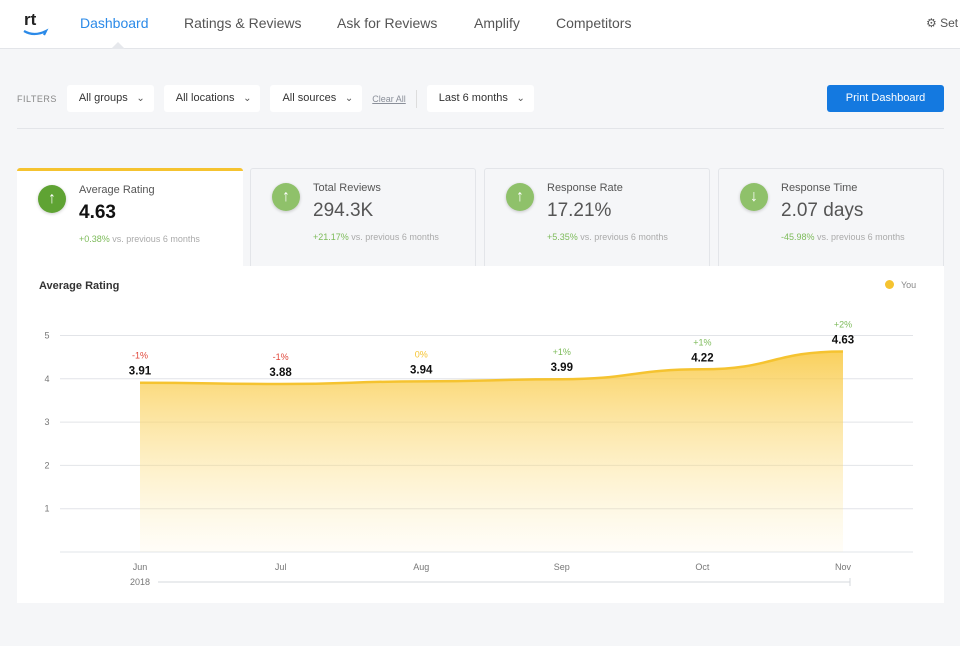 The height and width of the screenshot is (646, 960). I want to click on locations-dropdown: All locations ⌄, so click(212, 98).